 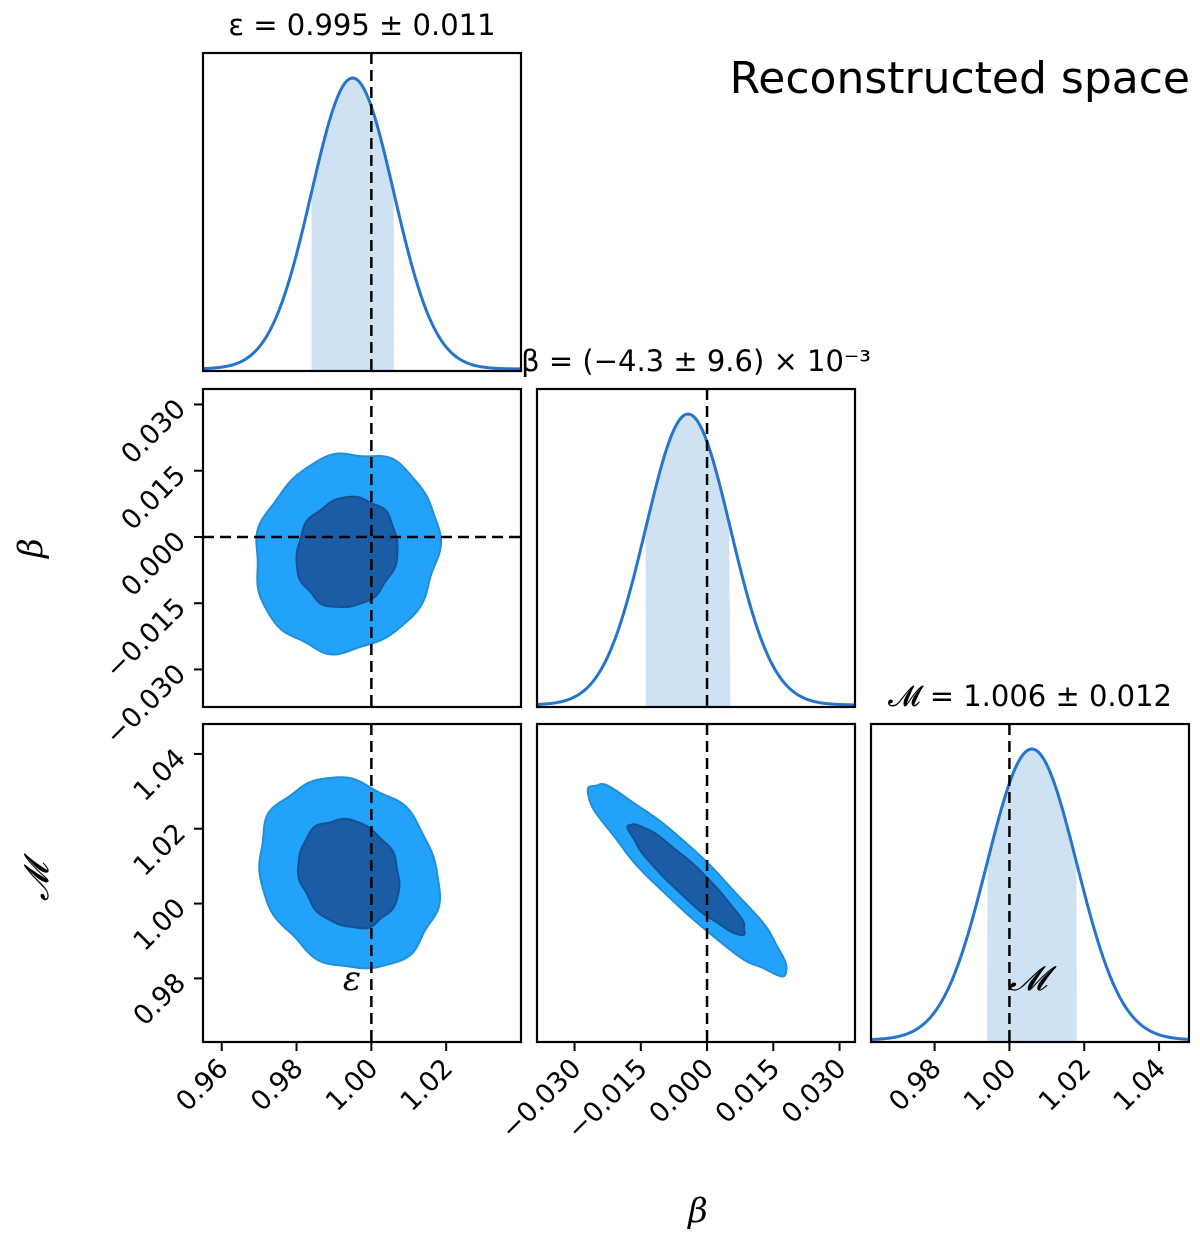 What do you see at coordinates (1065, 1085) in the screenshot?
I see `x-tick-label-M: 1.02` at bounding box center [1065, 1085].